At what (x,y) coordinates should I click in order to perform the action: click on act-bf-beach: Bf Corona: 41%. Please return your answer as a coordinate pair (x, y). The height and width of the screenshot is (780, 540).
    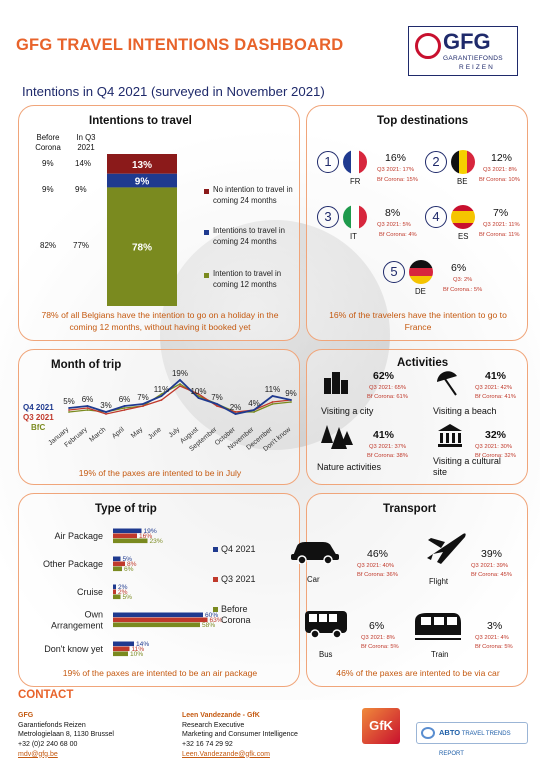
    Looking at the image, I should click on (495, 397).